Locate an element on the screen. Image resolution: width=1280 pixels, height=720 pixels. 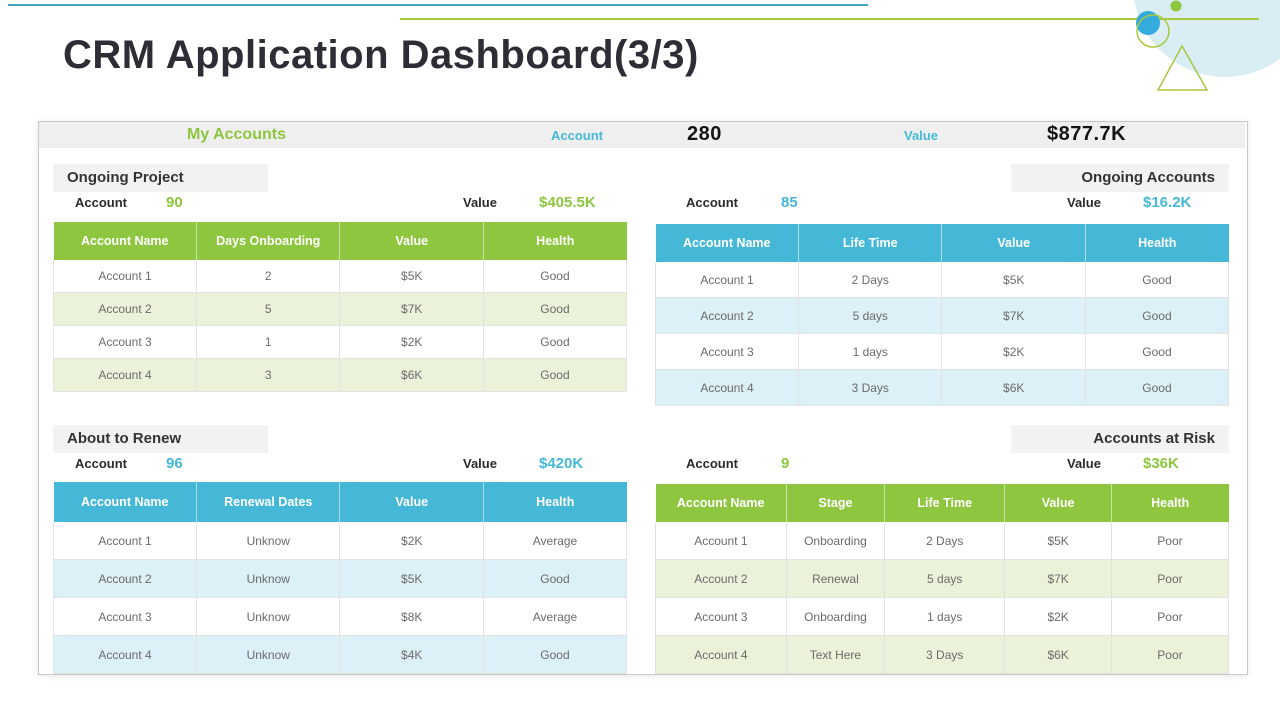
table-cell: 3 Days is located at coordinates (870, 387).